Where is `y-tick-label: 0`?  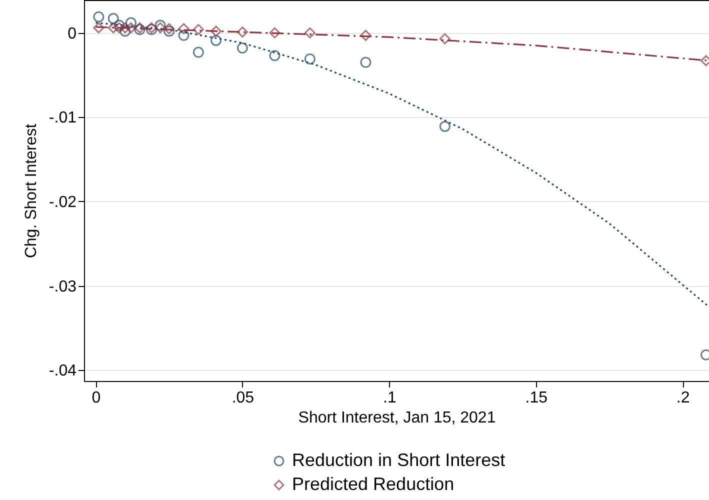
y-tick-label: 0 is located at coordinates (72, 33).